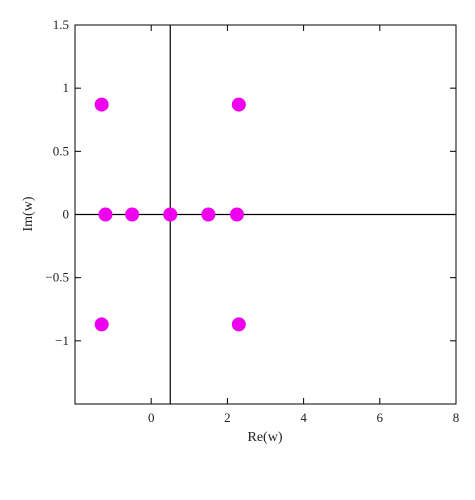  I want to click on y-tick-label: 0.5, so click(61, 150).